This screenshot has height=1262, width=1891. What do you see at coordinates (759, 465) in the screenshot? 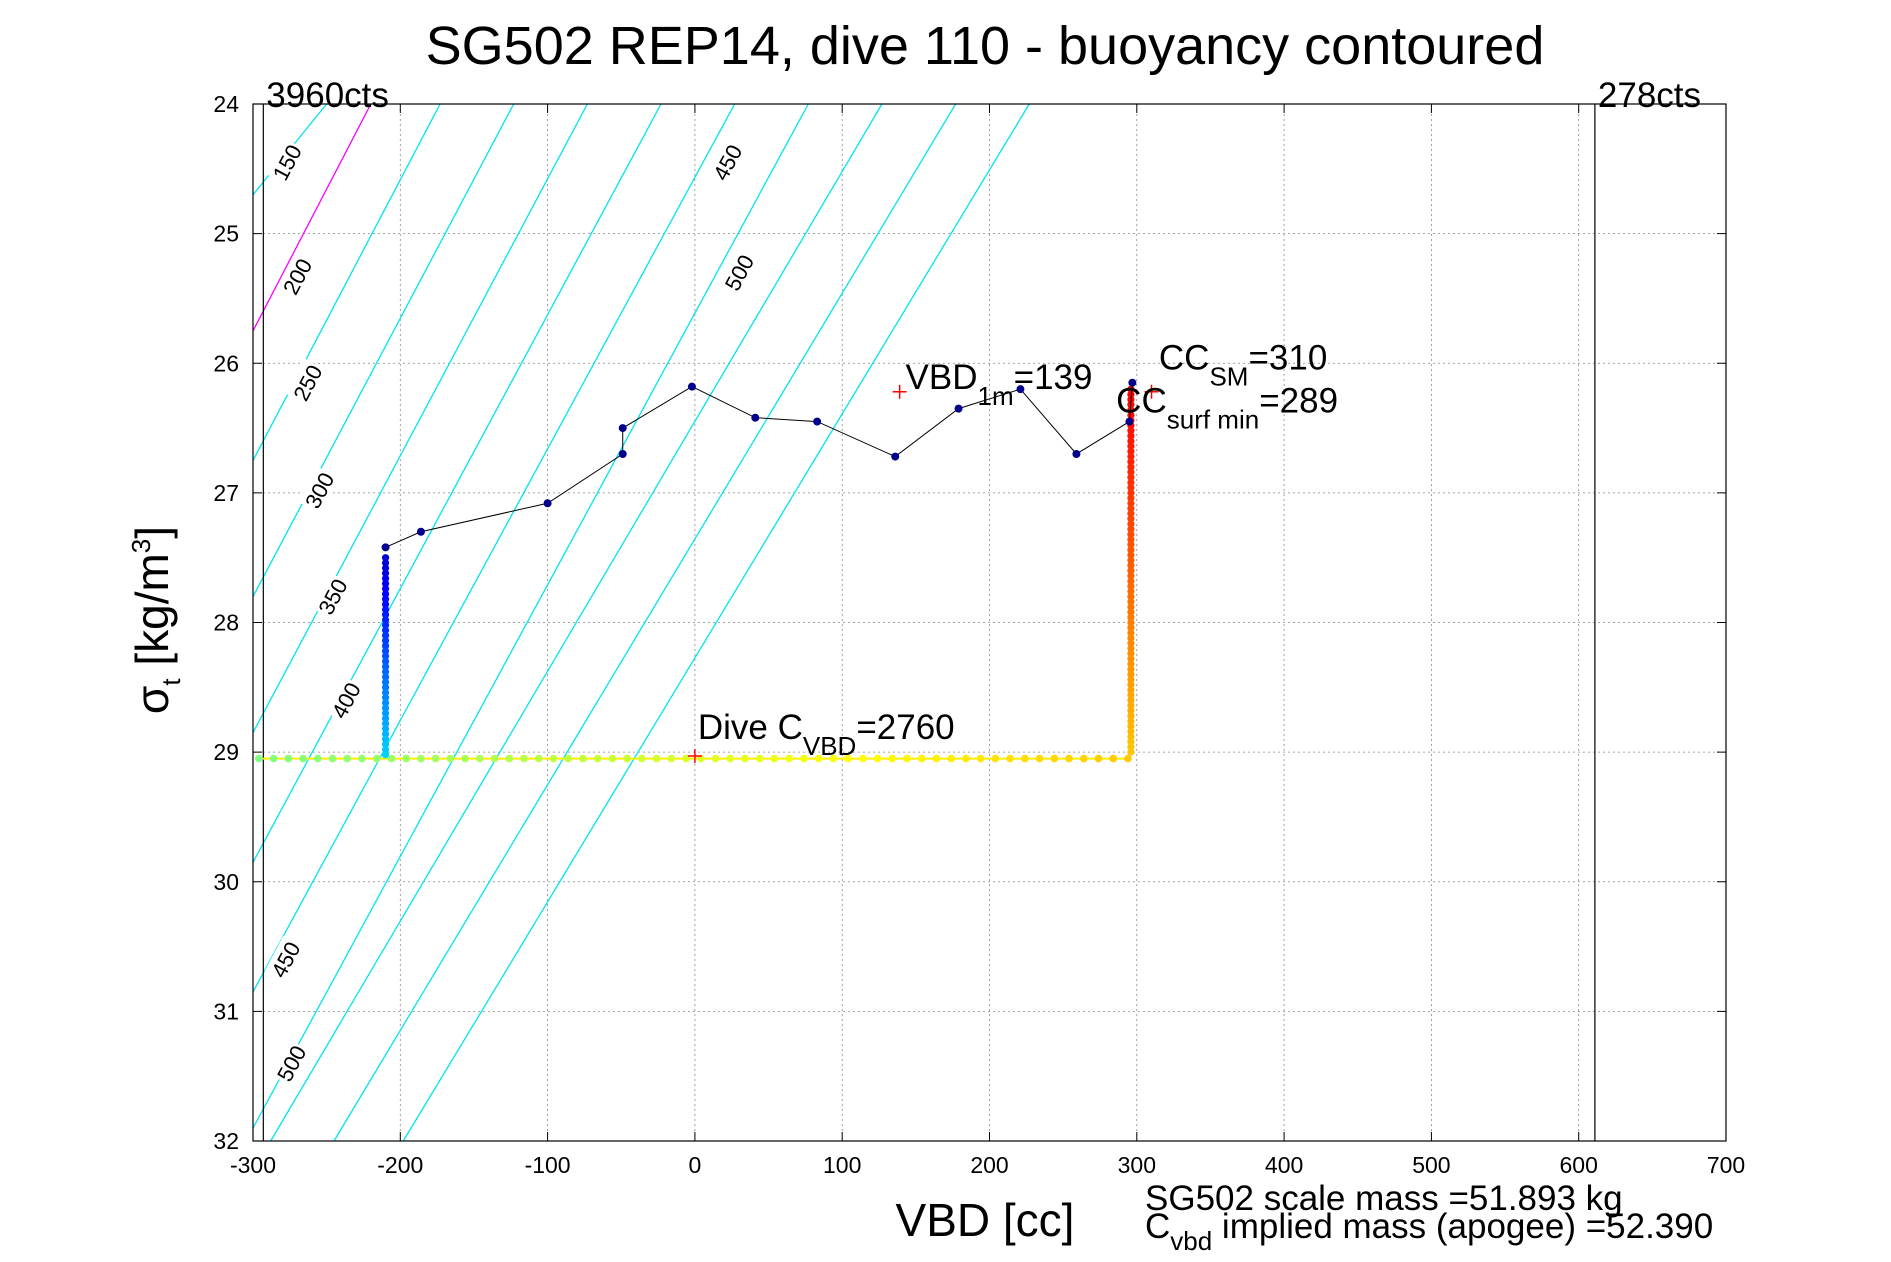
I see `profile-line` at bounding box center [759, 465].